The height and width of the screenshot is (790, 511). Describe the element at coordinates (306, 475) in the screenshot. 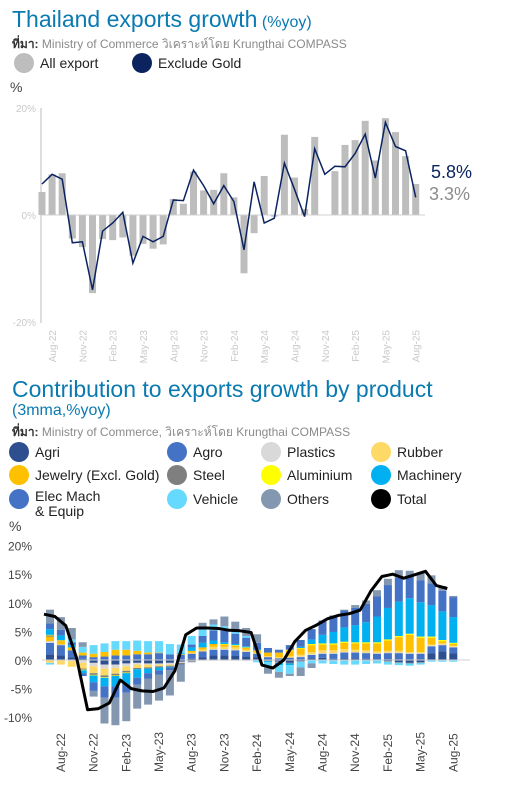

I see `legend-aluminium: Aluminium` at that location.